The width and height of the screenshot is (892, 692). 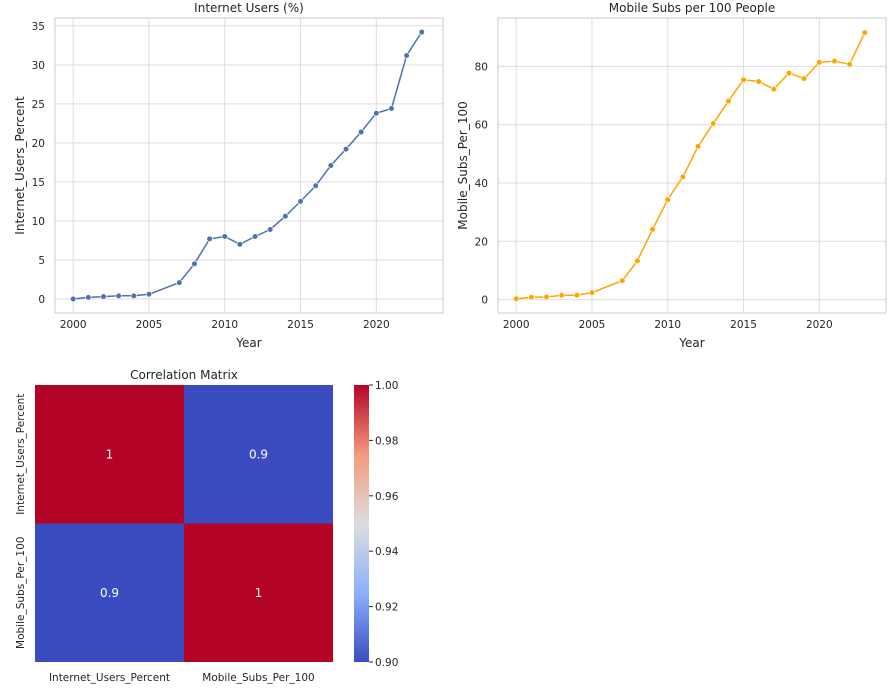 I want to click on y-tick-label: 35, so click(x=38, y=27).